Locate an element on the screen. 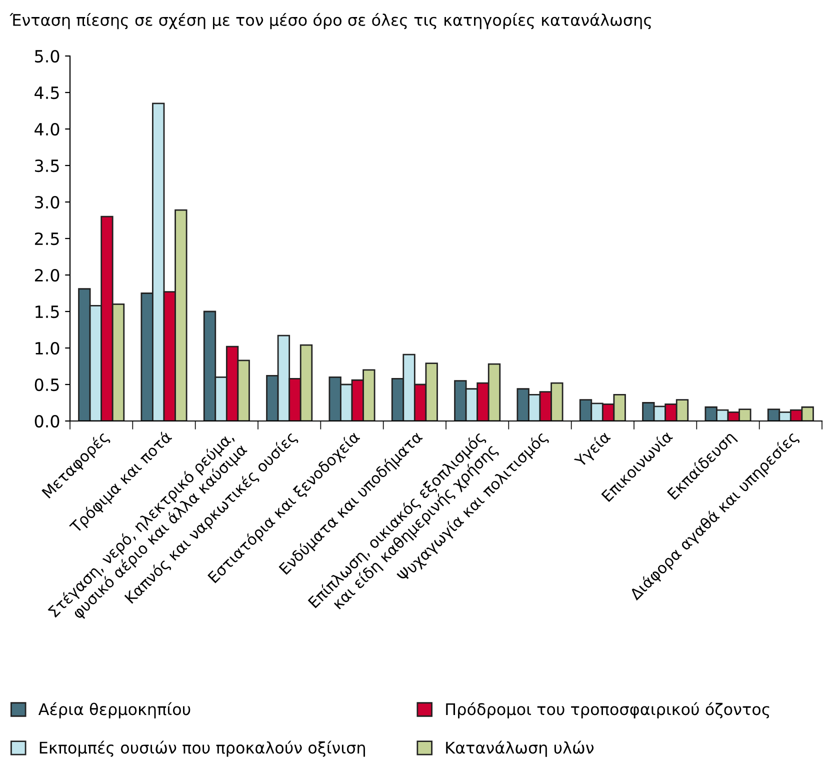  legend-label: Πρόδρομοι του τροποσφαιρικού όζοντος is located at coordinates (608, 710).